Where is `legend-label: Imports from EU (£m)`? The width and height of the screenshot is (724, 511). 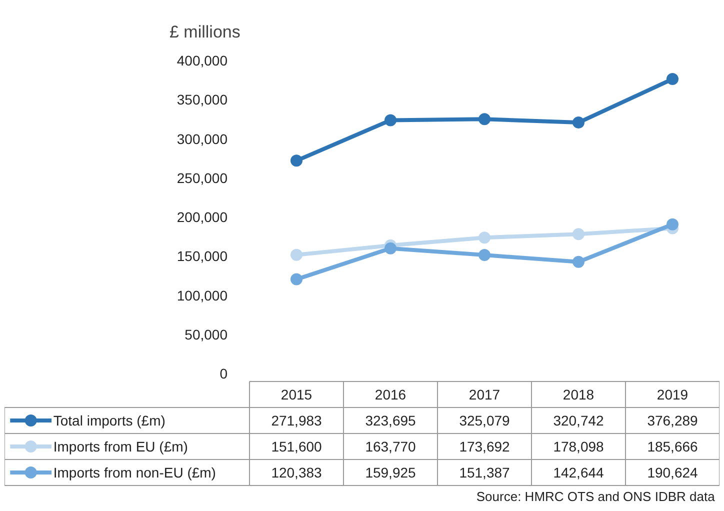
legend-label: Imports from EU (£m) is located at coordinates (120, 446).